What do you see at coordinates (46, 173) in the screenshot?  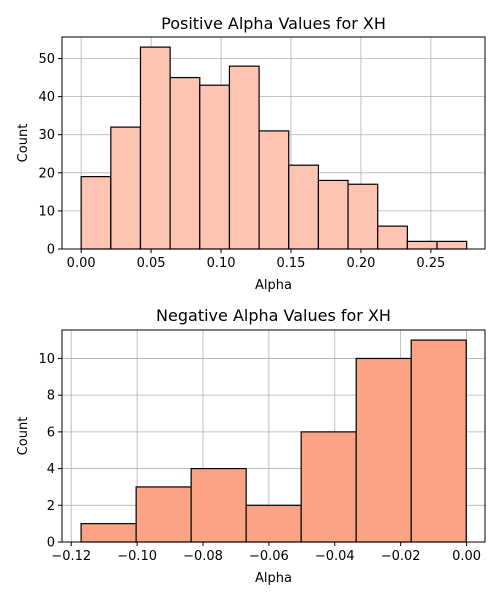 I see `y-tick-label: 20` at bounding box center [46, 173].